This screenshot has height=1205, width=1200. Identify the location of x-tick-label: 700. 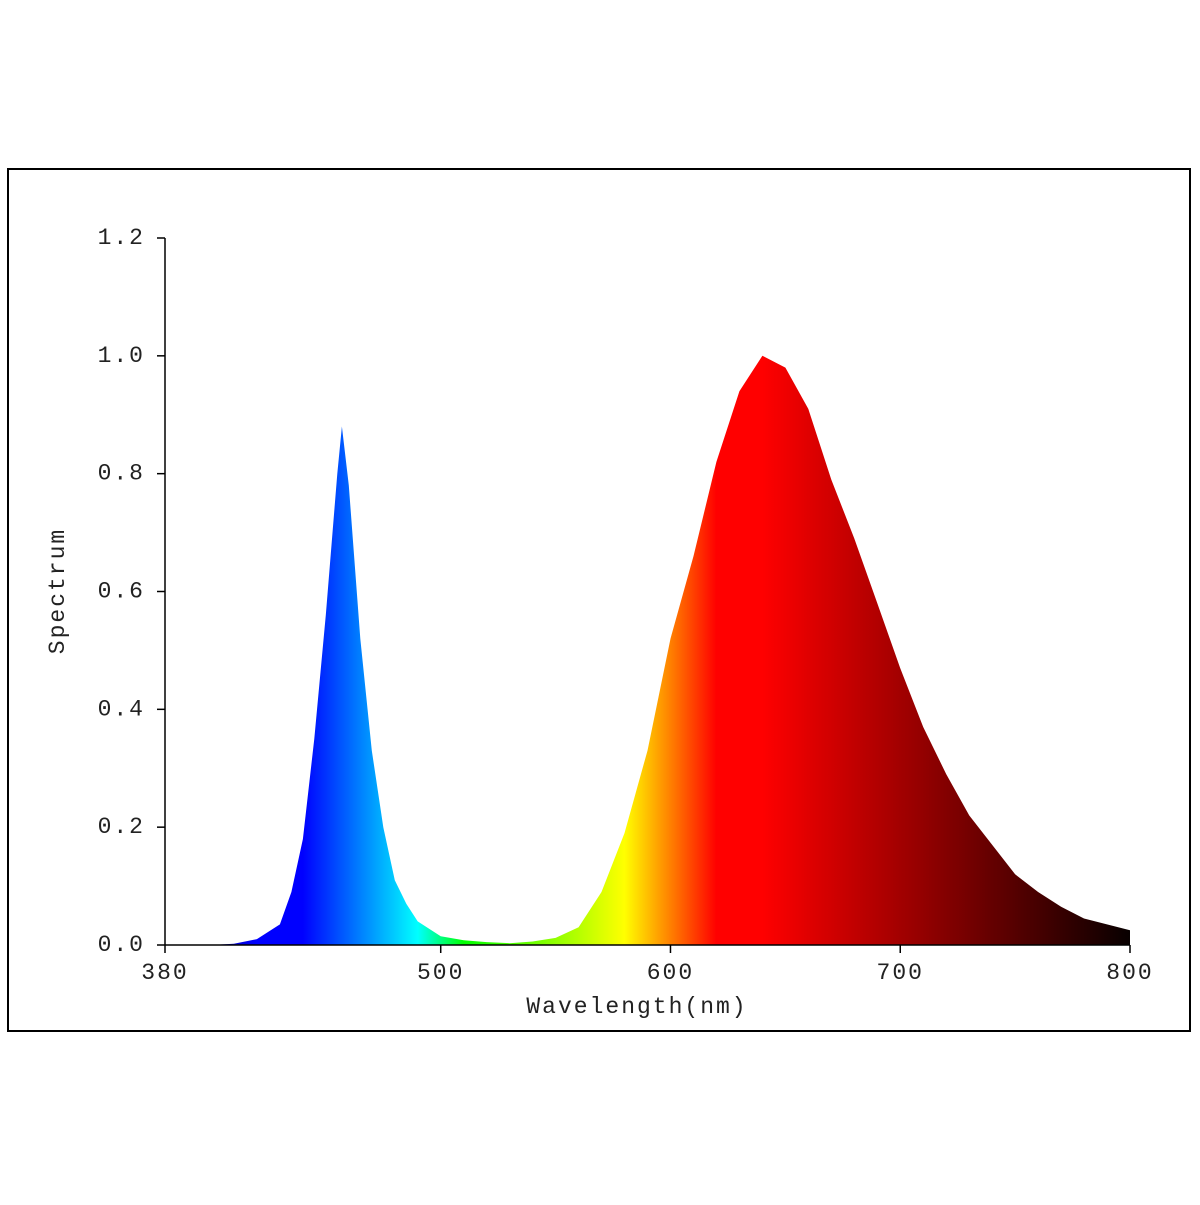
(900, 973).